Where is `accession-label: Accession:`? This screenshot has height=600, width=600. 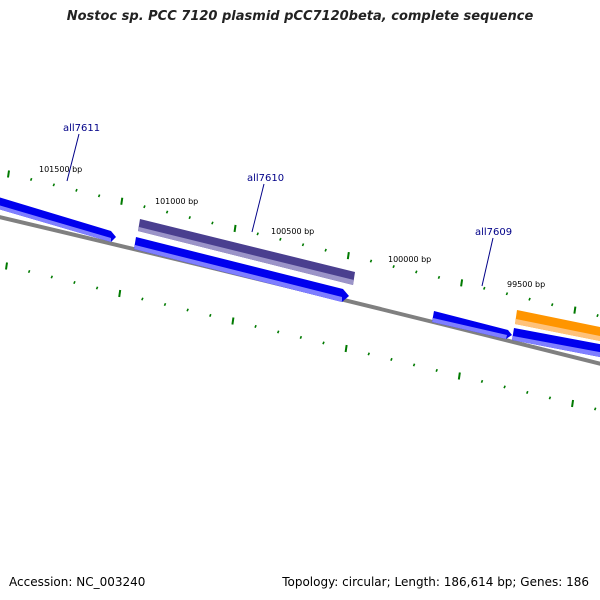 accession-label: Accession: is located at coordinates (41, 582).